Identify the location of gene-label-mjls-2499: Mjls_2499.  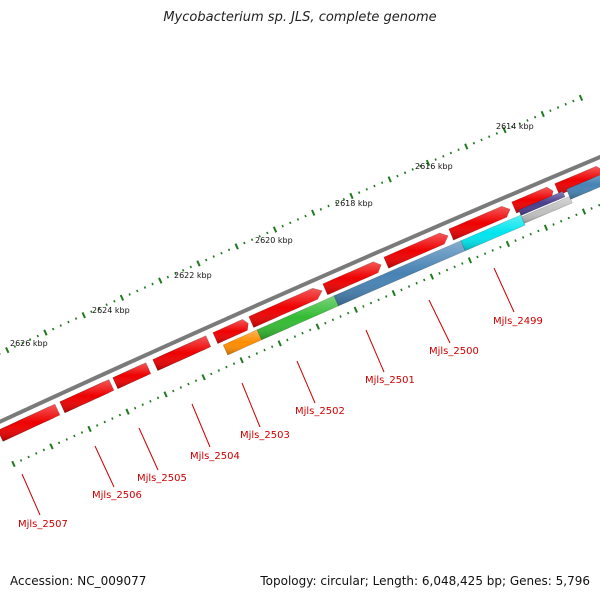
(518, 321).